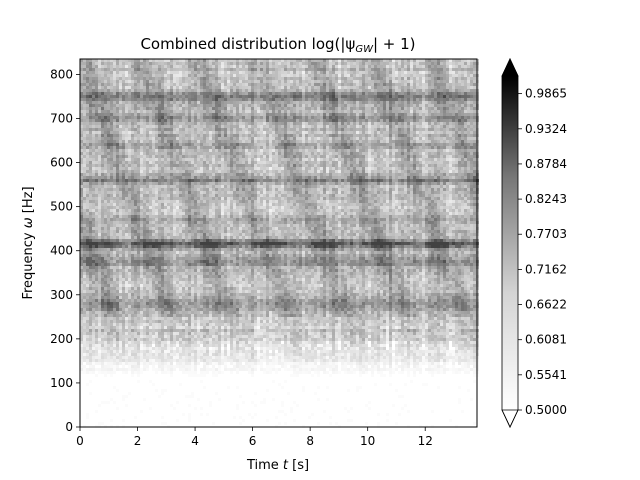 The width and height of the screenshot is (640, 480). What do you see at coordinates (546, 164) in the screenshot?
I see `colorbar-tick-label: 0.8784` at bounding box center [546, 164].